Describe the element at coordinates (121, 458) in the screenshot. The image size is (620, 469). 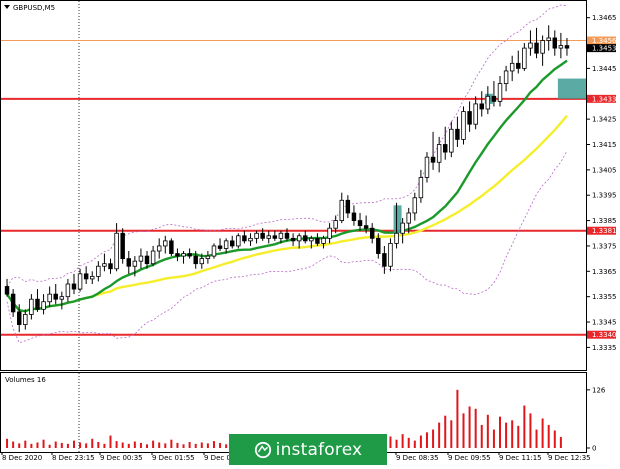
I see `time-tick-label: 9 Dec 00:35` at that location.